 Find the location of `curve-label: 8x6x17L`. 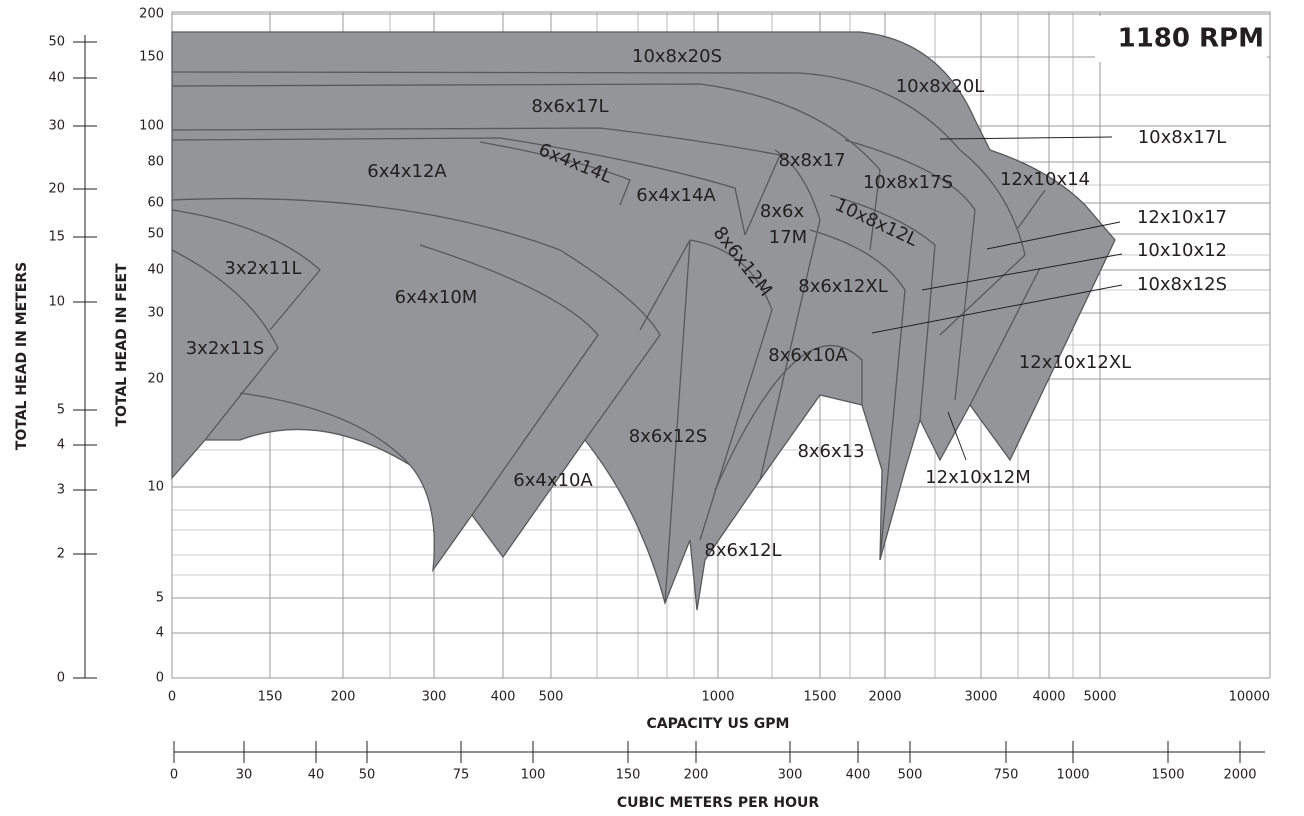

curve-label: 8x6x17L is located at coordinates (569, 106).